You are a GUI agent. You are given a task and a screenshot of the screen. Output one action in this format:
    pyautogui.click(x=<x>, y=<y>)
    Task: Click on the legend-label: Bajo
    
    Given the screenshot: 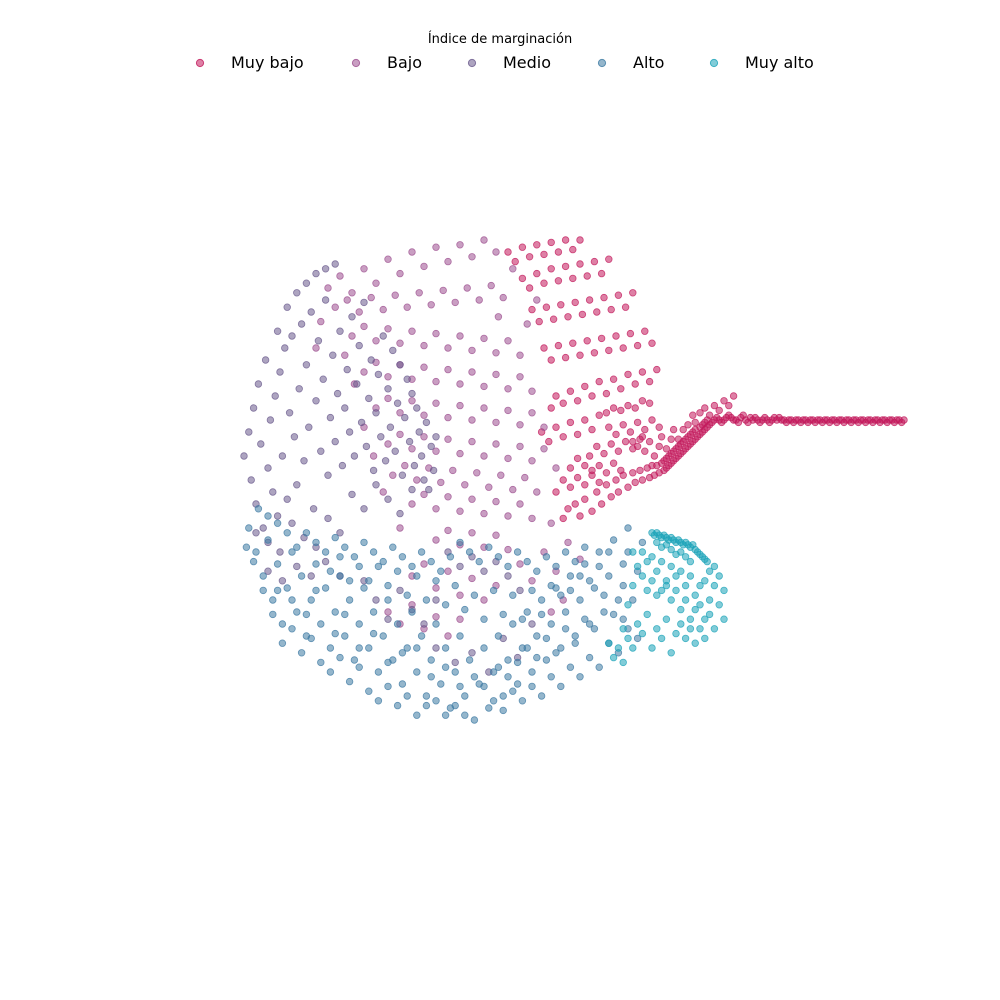 What is the action you would take?
    pyautogui.click(x=404, y=62)
    